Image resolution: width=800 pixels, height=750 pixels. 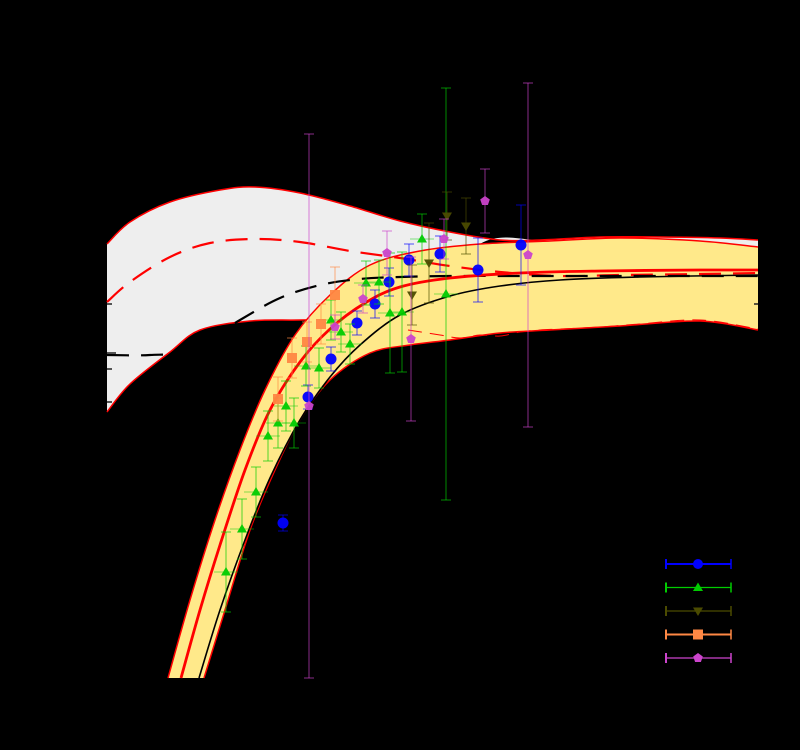 I want to click on axis-ticks, so click(x=432, y=353).